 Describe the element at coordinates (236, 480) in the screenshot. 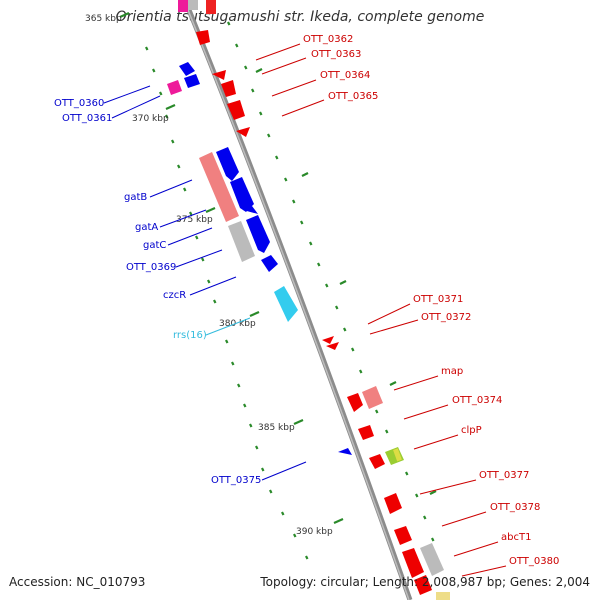

I see `gene-label-left: OTT_0375` at that location.